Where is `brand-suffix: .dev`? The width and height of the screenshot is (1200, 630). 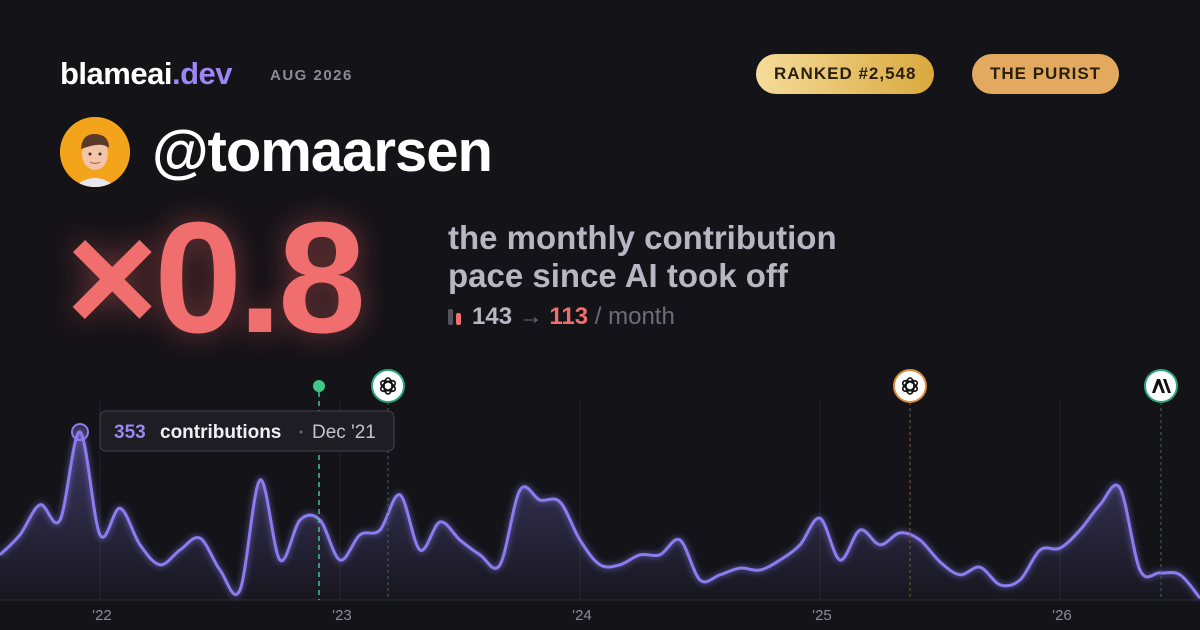
brand-suffix: .dev is located at coordinates (202, 73).